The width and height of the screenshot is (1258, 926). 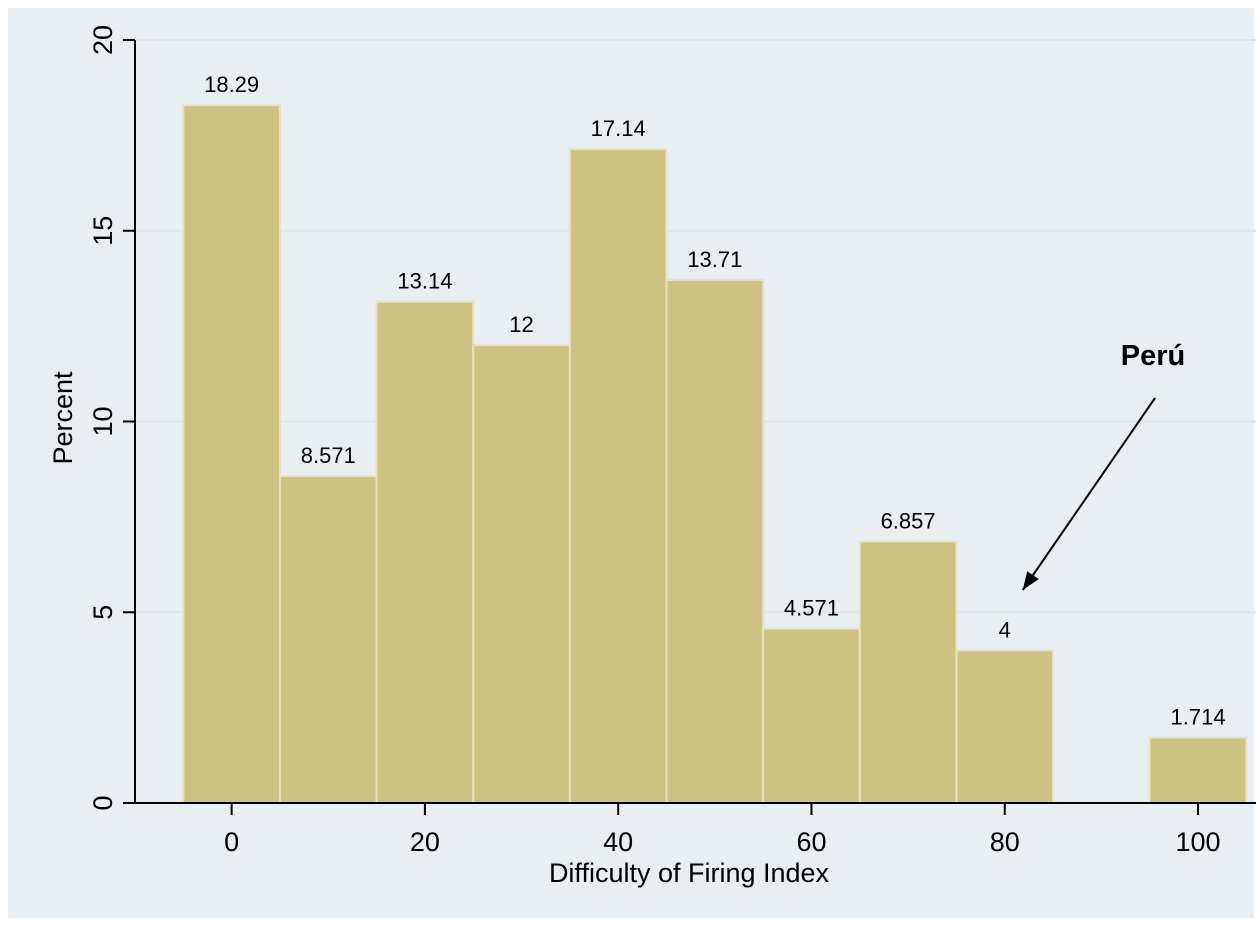 What do you see at coordinates (714, 259) in the screenshot?
I see `bar-value-label-5: 13.71` at bounding box center [714, 259].